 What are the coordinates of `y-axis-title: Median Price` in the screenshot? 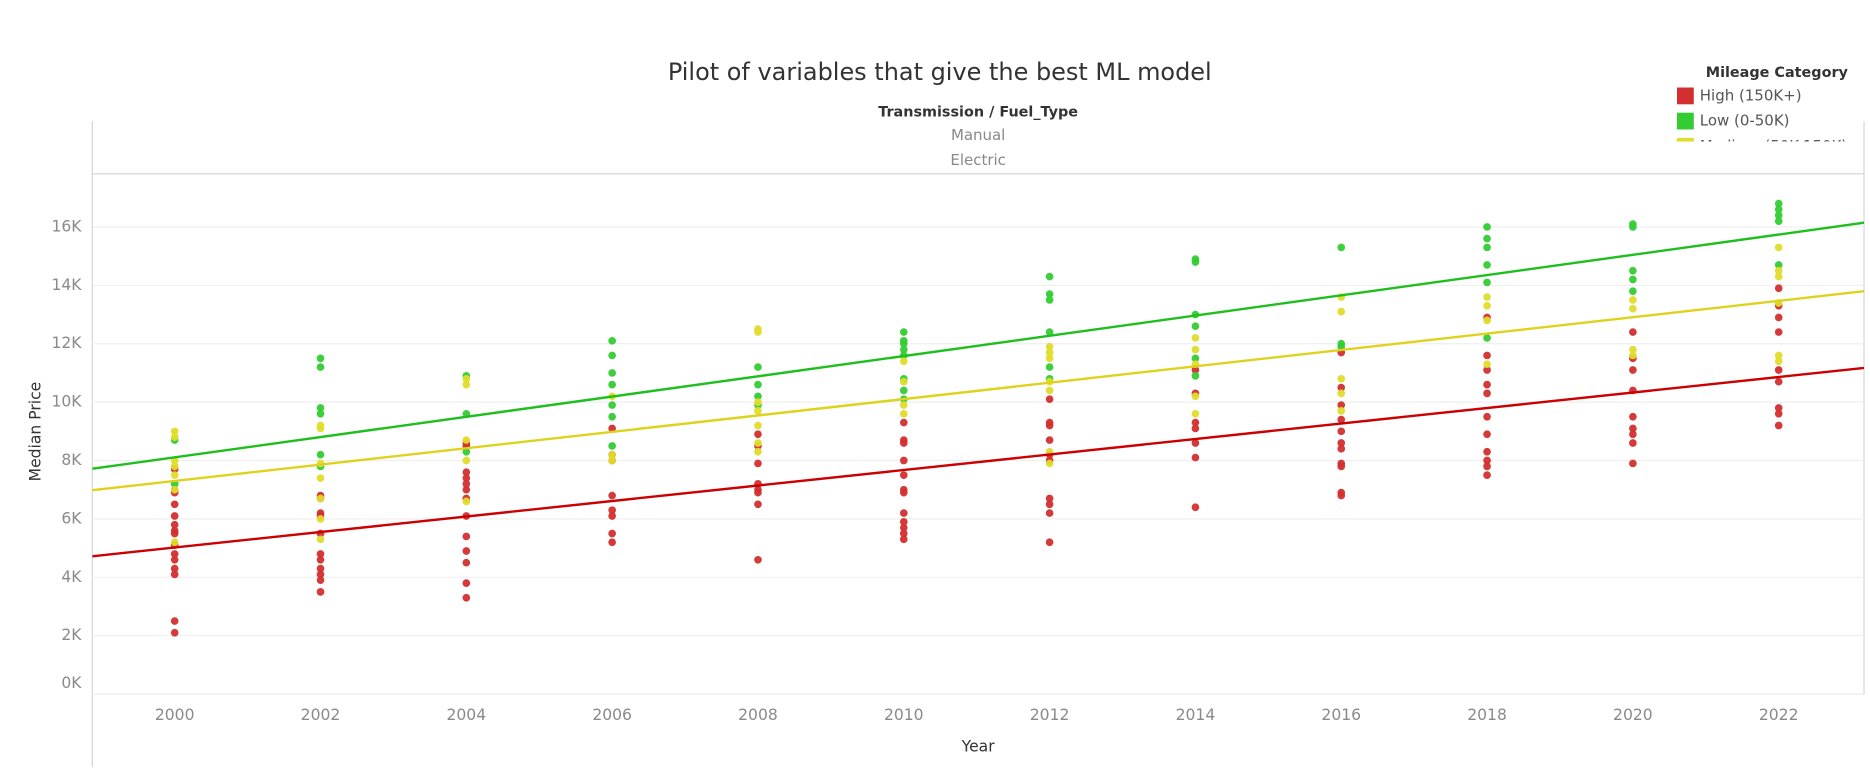 It's located at (35, 432).